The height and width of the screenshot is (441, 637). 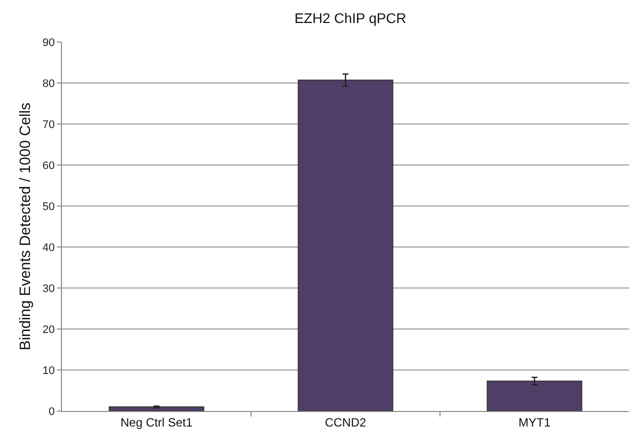 What do you see at coordinates (48, 288) in the screenshot?
I see `y-tick-label: 30` at bounding box center [48, 288].